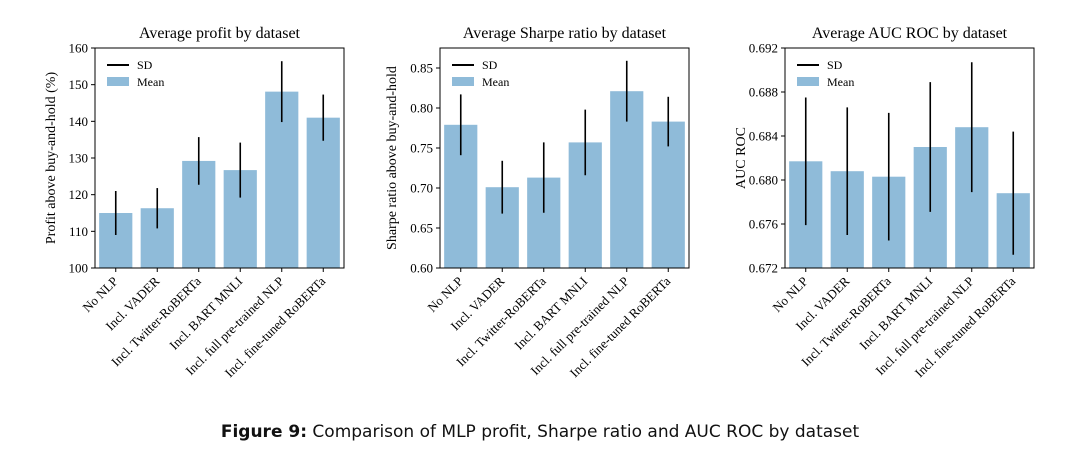 Image resolution: width=1080 pixels, height=464 pixels. Describe the element at coordinates (264, 432) in the screenshot. I see `figure-label: Figure 9:` at that location.